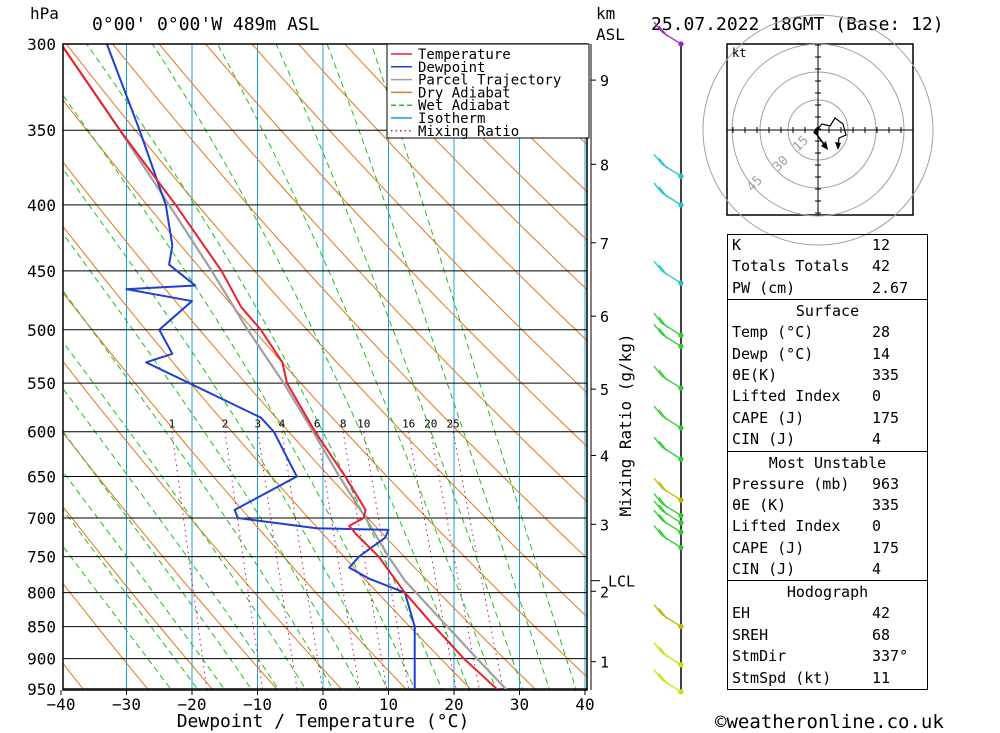 The height and width of the screenshot is (733, 1000). Describe the element at coordinates (192, 704) in the screenshot. I see `temperature-tick-label: −20` at that location.